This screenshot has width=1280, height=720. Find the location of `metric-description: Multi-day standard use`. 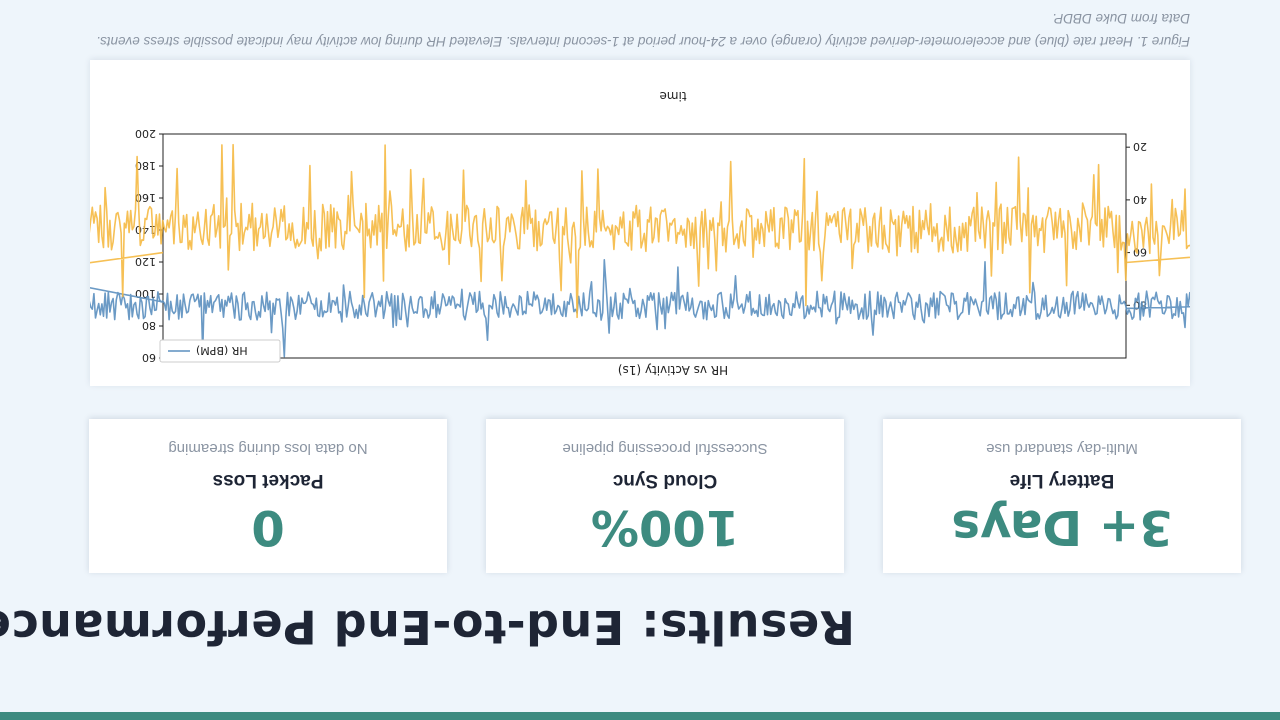

metric-description: Multi-day standard use is located at coordinates (1062, 448).